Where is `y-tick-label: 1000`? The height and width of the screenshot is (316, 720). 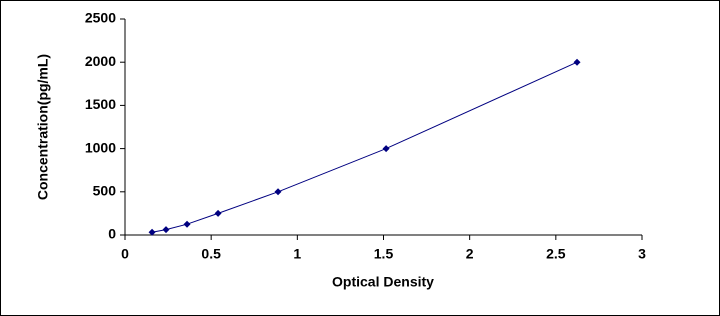 y-tick-label: 1000 is located at coordinates (100, 147).